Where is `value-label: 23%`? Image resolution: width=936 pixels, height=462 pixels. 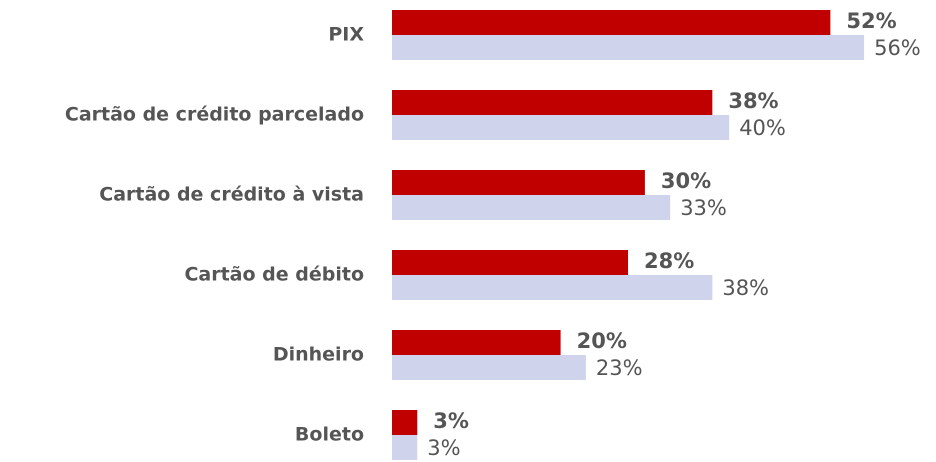
value-label: 23% is located at coordinates (619, 368).